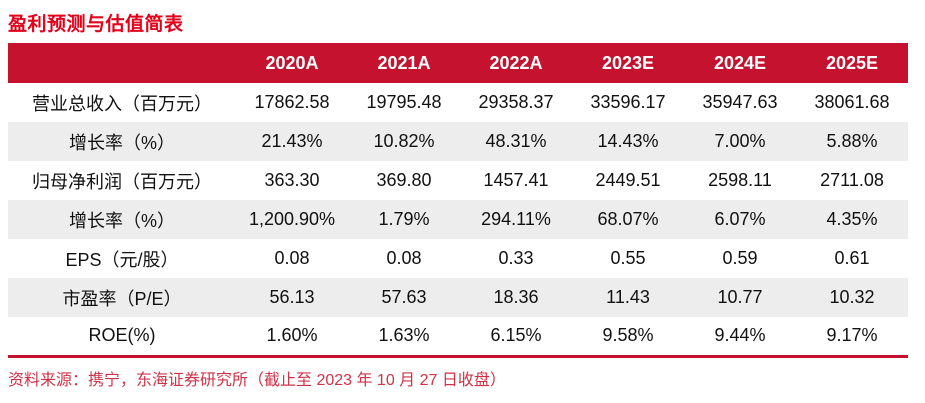  I want to click on table-header-cell: 2024E, so click(740, 63).